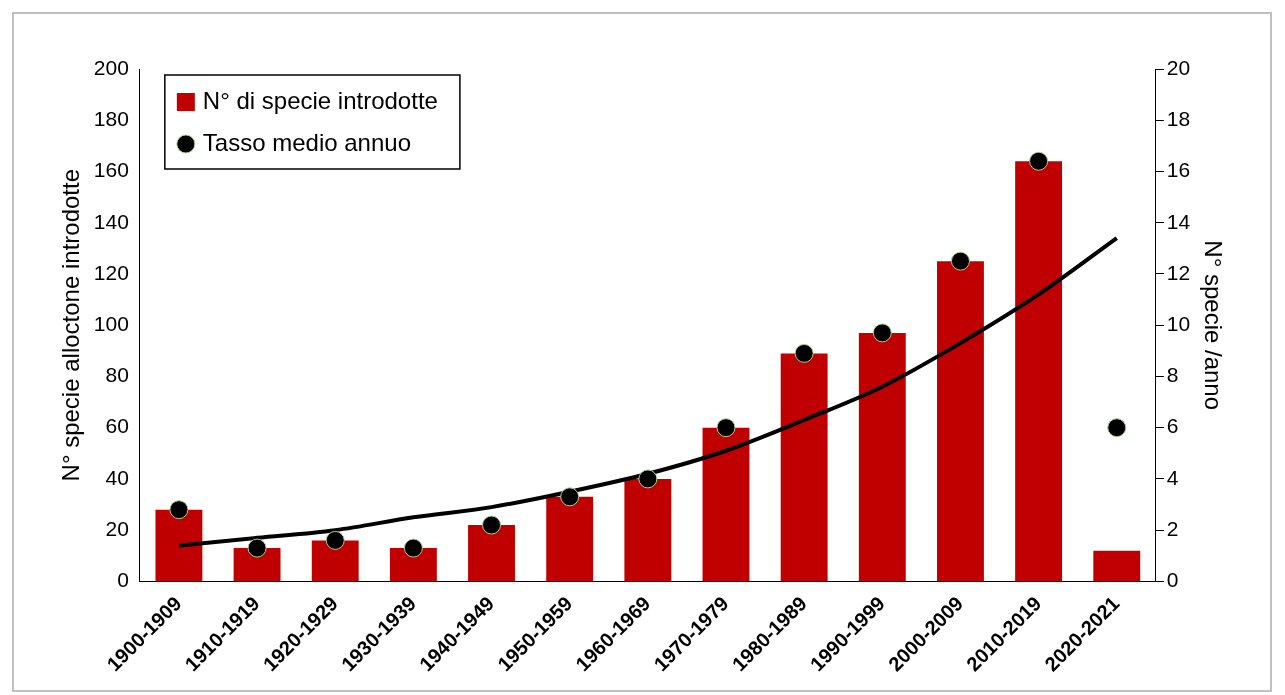 The width and height of the screenshot is (1285, 695). I want to click on y2-tick-label: 4, so click(1172, 477).